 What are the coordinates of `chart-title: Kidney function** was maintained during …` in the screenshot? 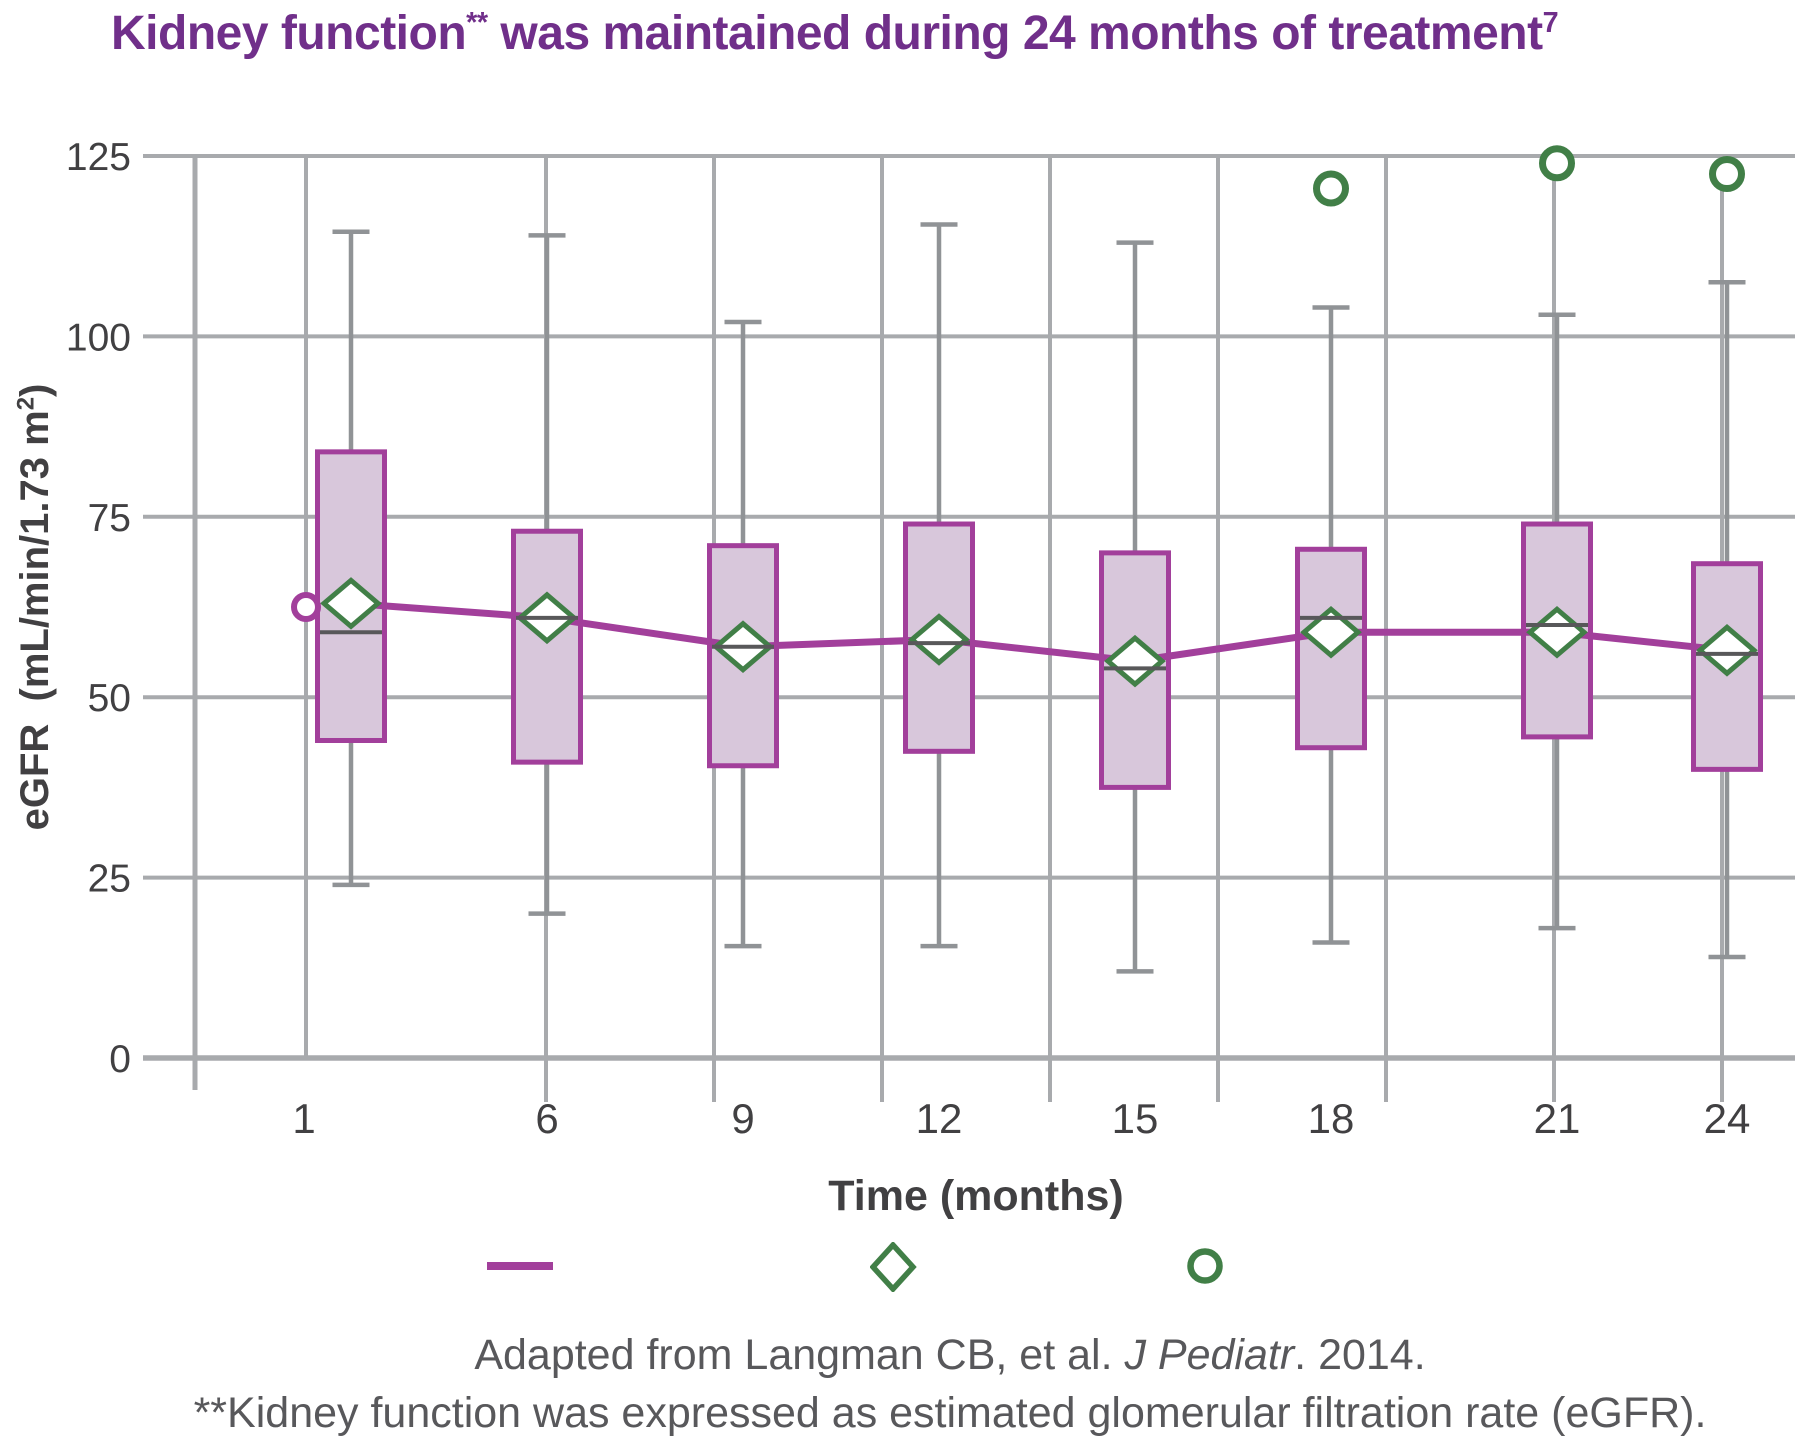 It's located at (835, 34).